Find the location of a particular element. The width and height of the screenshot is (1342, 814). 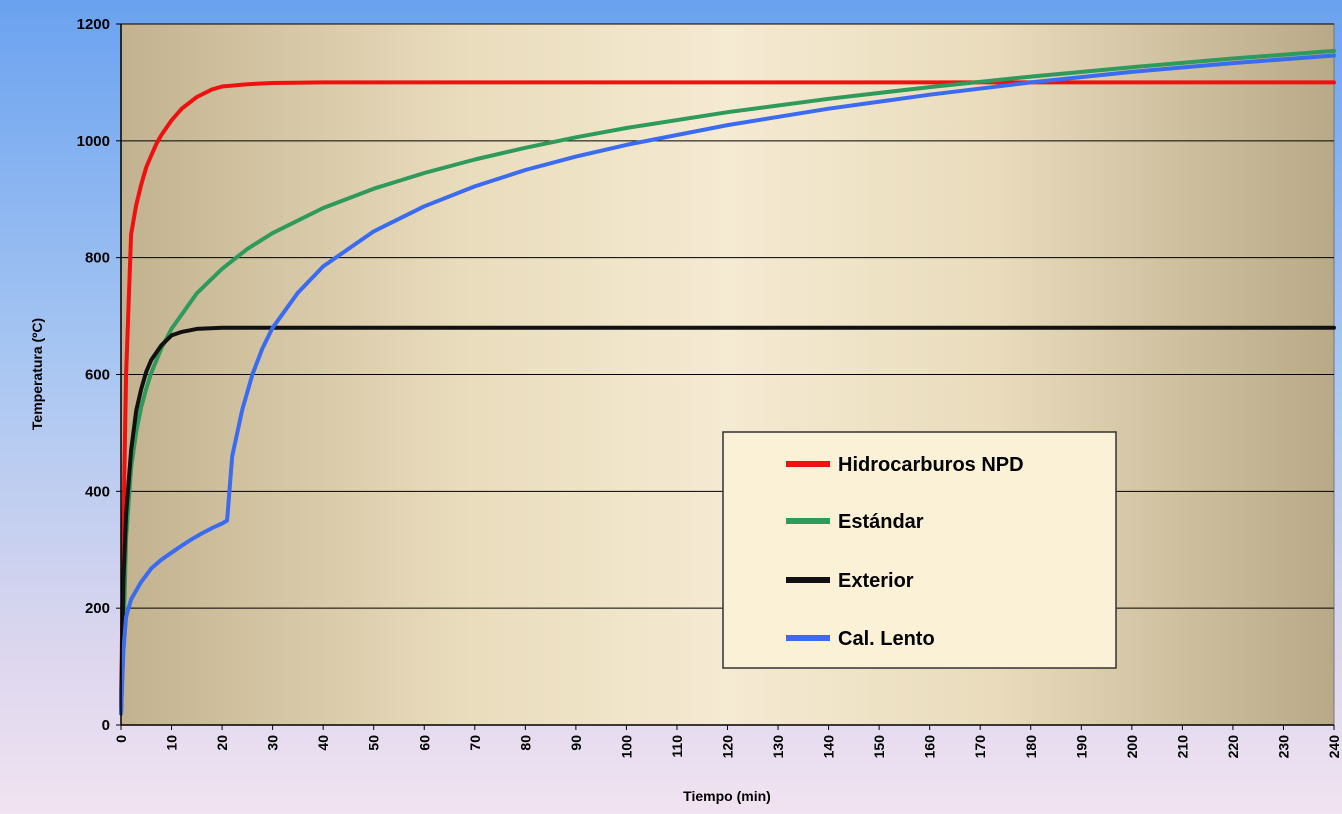

x-tick-label: 170 is located at coordinates (980, 747).